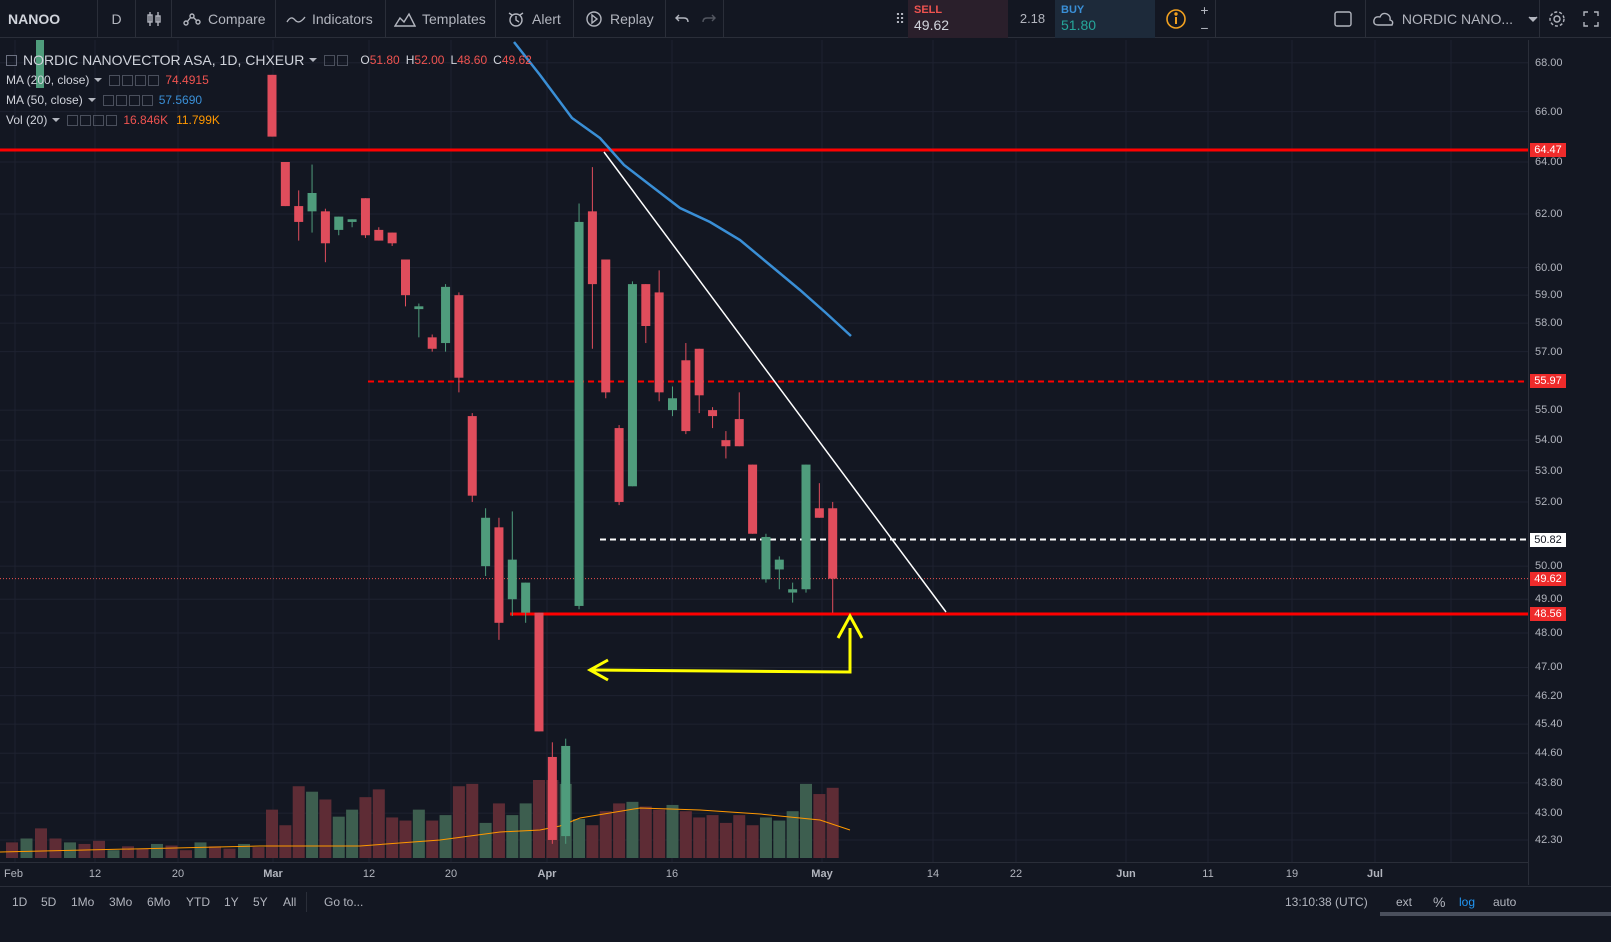 The image size is (1611, 942). Describe the element at coordinates (516, 19) in the screenshot. I see `alarm-clock-icon` at that location.